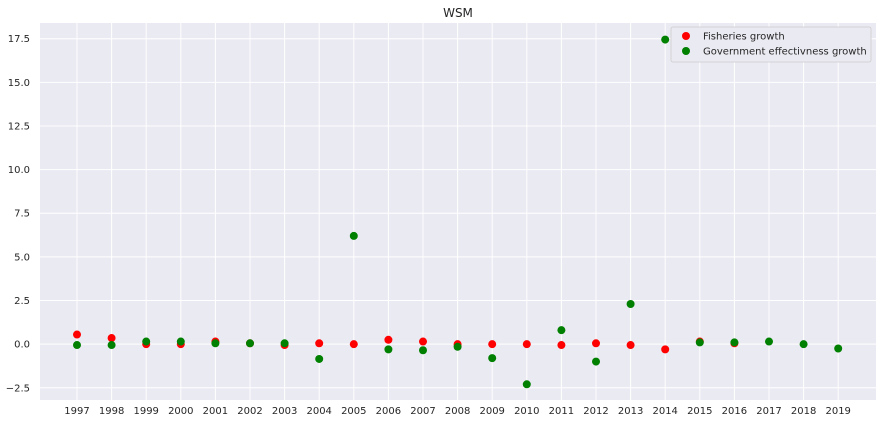 The width and height of the screenshot is (882, 427). What do you see at coordinates (353, 411) in the screenshot?
I see `x-tick-label: 2005` at bounding box center [353, 411].